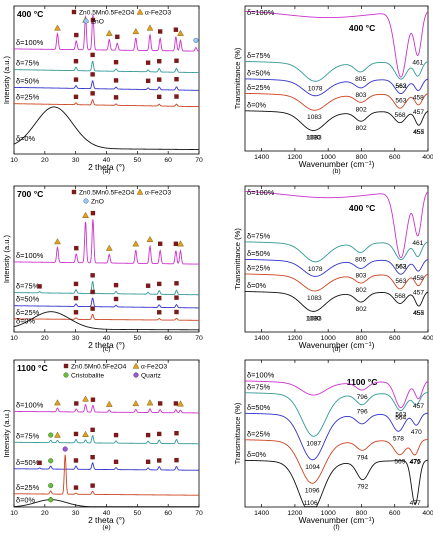  I want to click on legend-label: ZnO, so click(97, 202).